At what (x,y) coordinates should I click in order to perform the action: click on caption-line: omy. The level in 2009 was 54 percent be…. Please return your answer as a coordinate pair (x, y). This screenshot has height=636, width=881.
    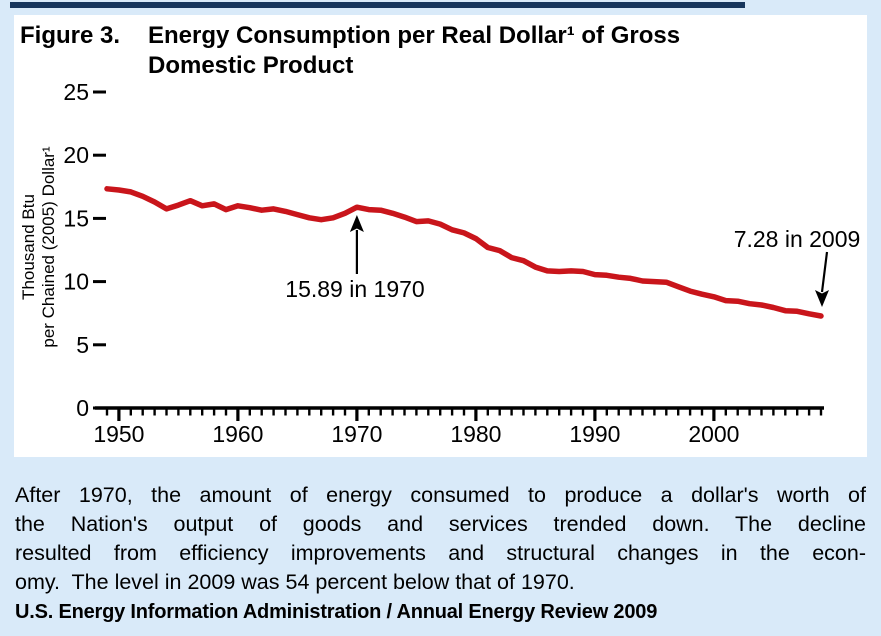
    Looking at the image, I should click on (295, 582).